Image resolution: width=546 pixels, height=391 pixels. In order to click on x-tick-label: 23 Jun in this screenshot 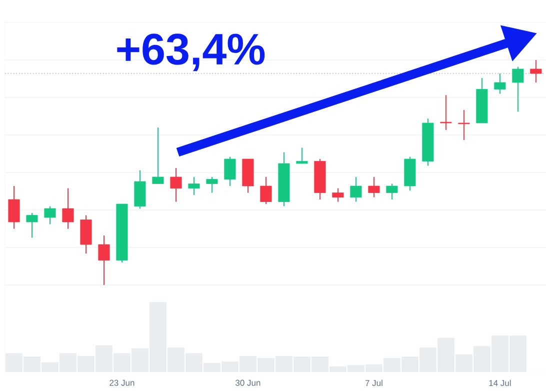, I will do `click(122, 383)`.